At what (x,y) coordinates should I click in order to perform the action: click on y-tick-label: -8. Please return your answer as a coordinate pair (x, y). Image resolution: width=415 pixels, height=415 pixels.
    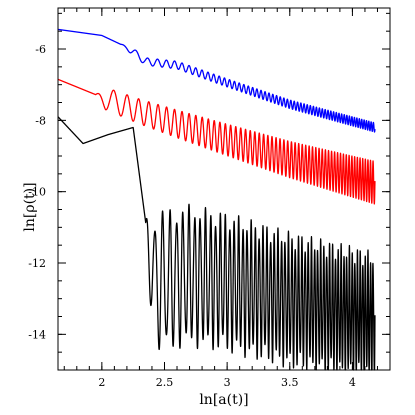
    Looking at the image, I should click on (40, 120).